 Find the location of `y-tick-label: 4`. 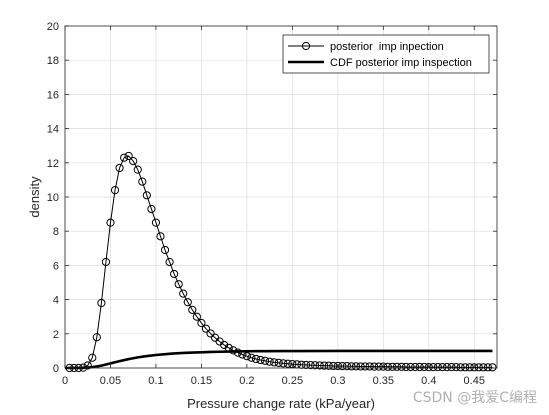

y-tick-label: 4 is located at coordinates (56, 301).